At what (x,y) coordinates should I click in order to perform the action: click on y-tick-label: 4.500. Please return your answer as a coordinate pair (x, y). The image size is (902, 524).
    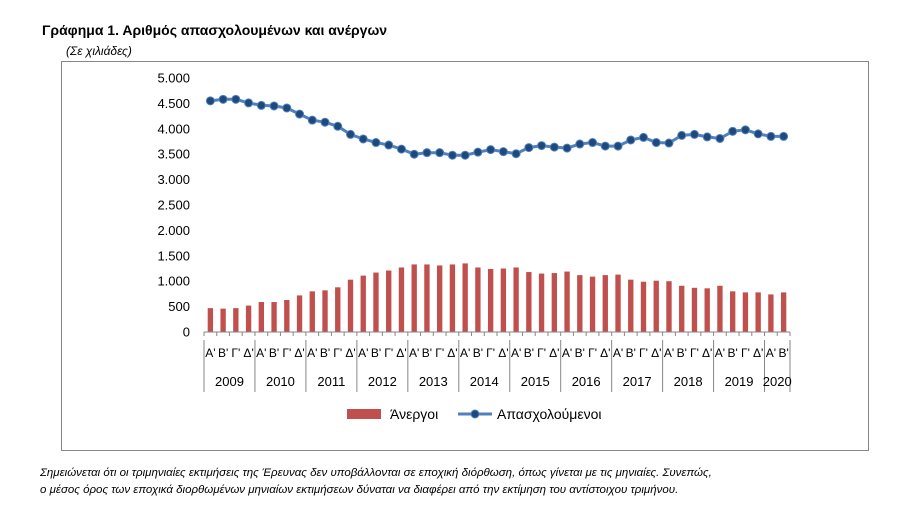
    Looking at the image, I should click on (173, 103).